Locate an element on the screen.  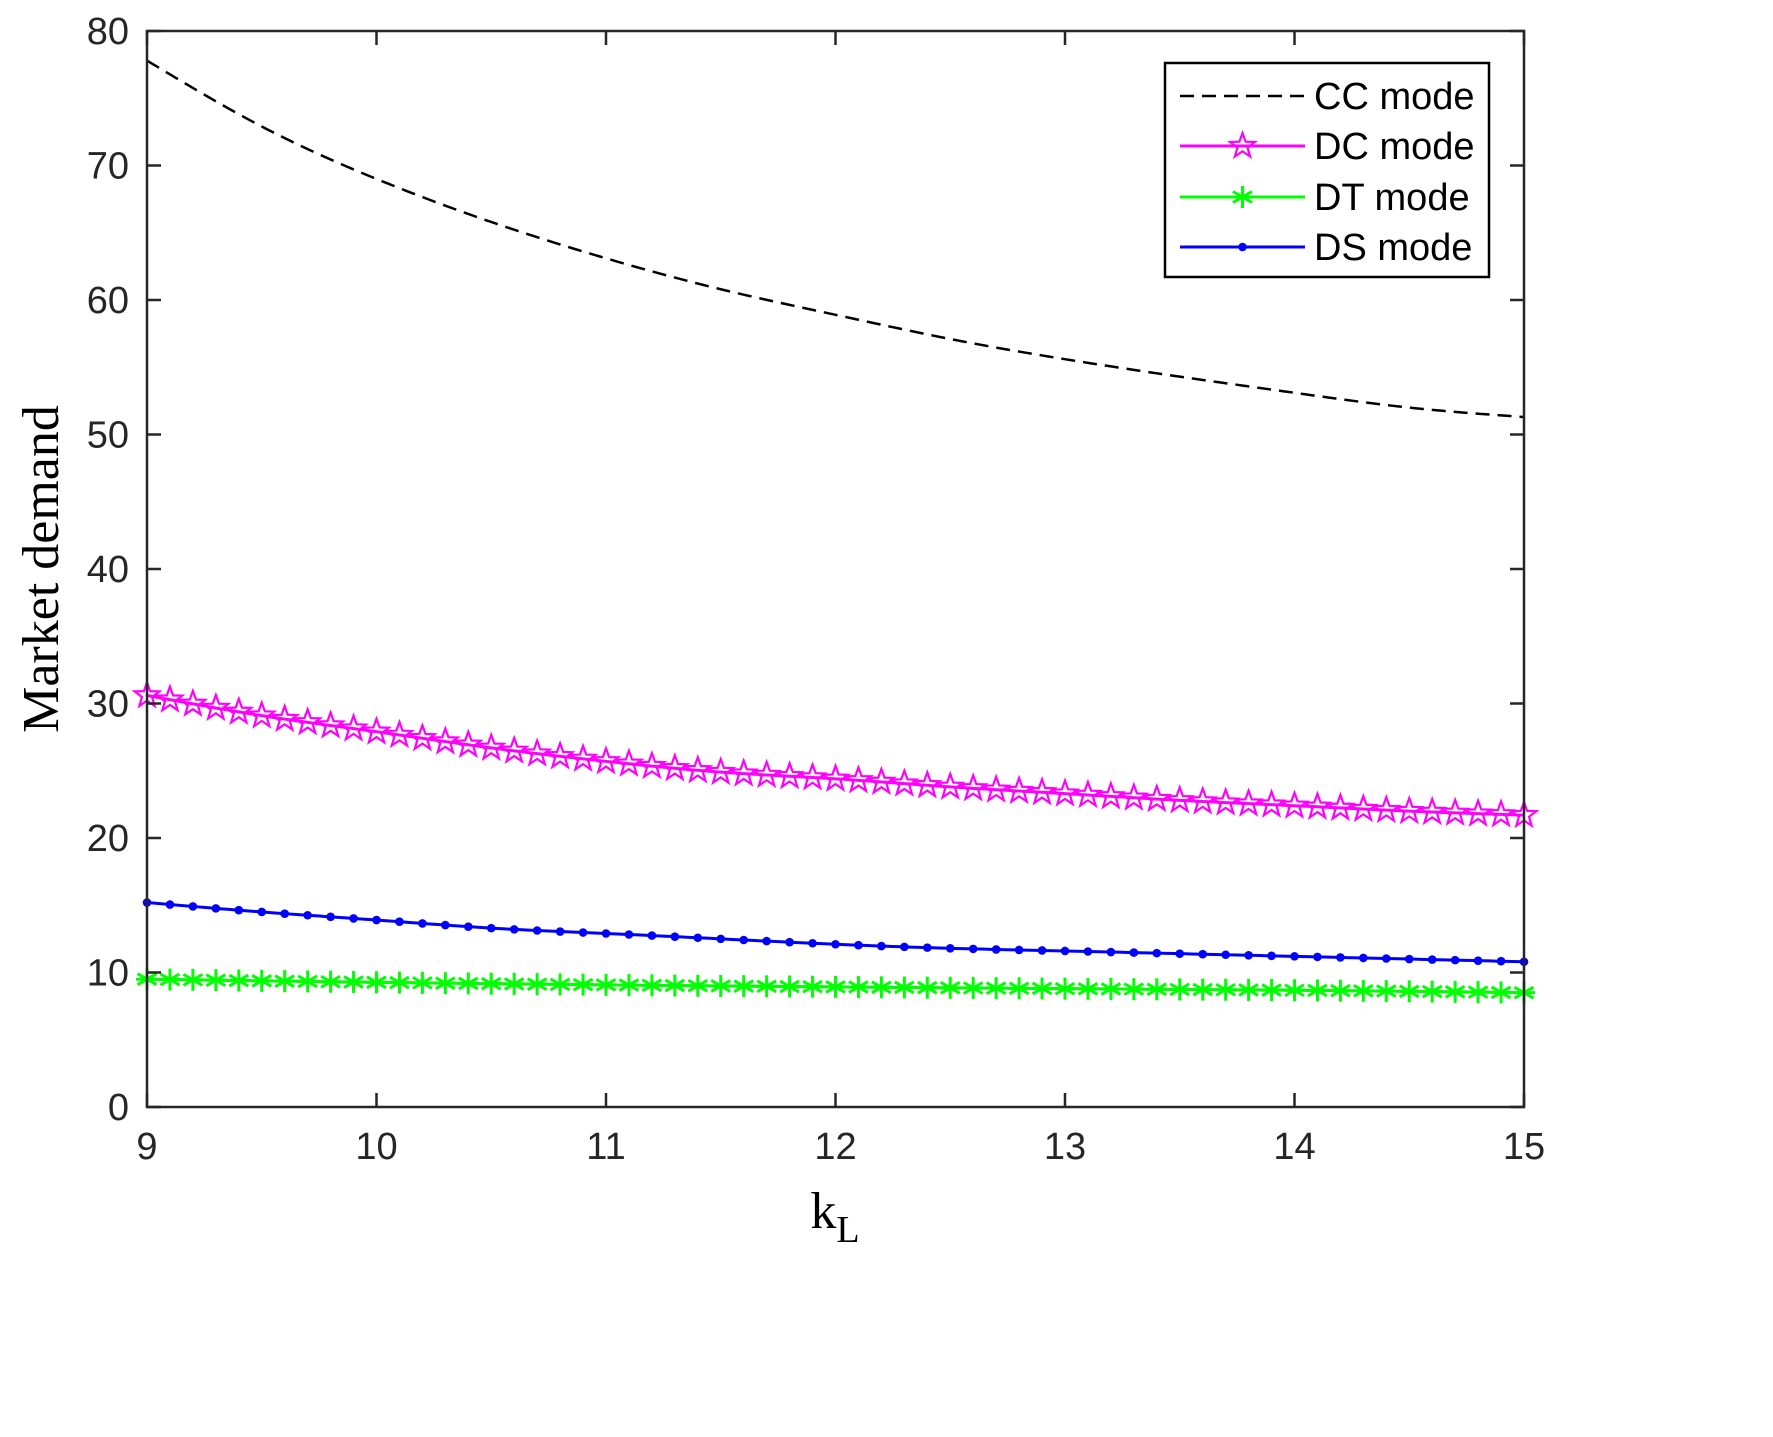
x-axis-title-subscript: L is located at coordinates (847, 1230).